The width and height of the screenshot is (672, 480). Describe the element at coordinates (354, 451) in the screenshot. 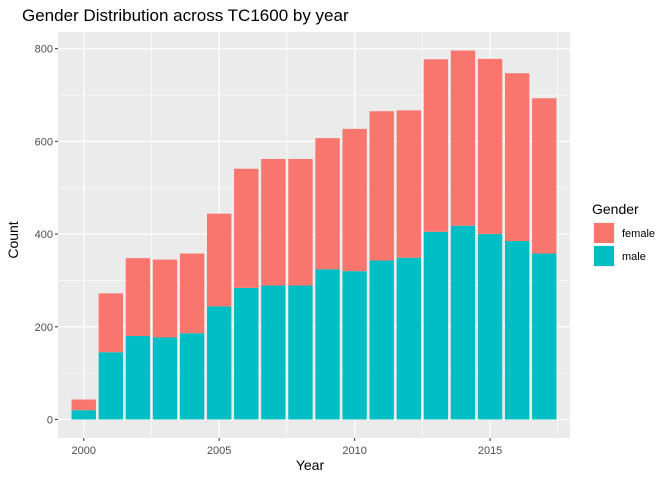

I see `x-tick-label: 2010` at that location.